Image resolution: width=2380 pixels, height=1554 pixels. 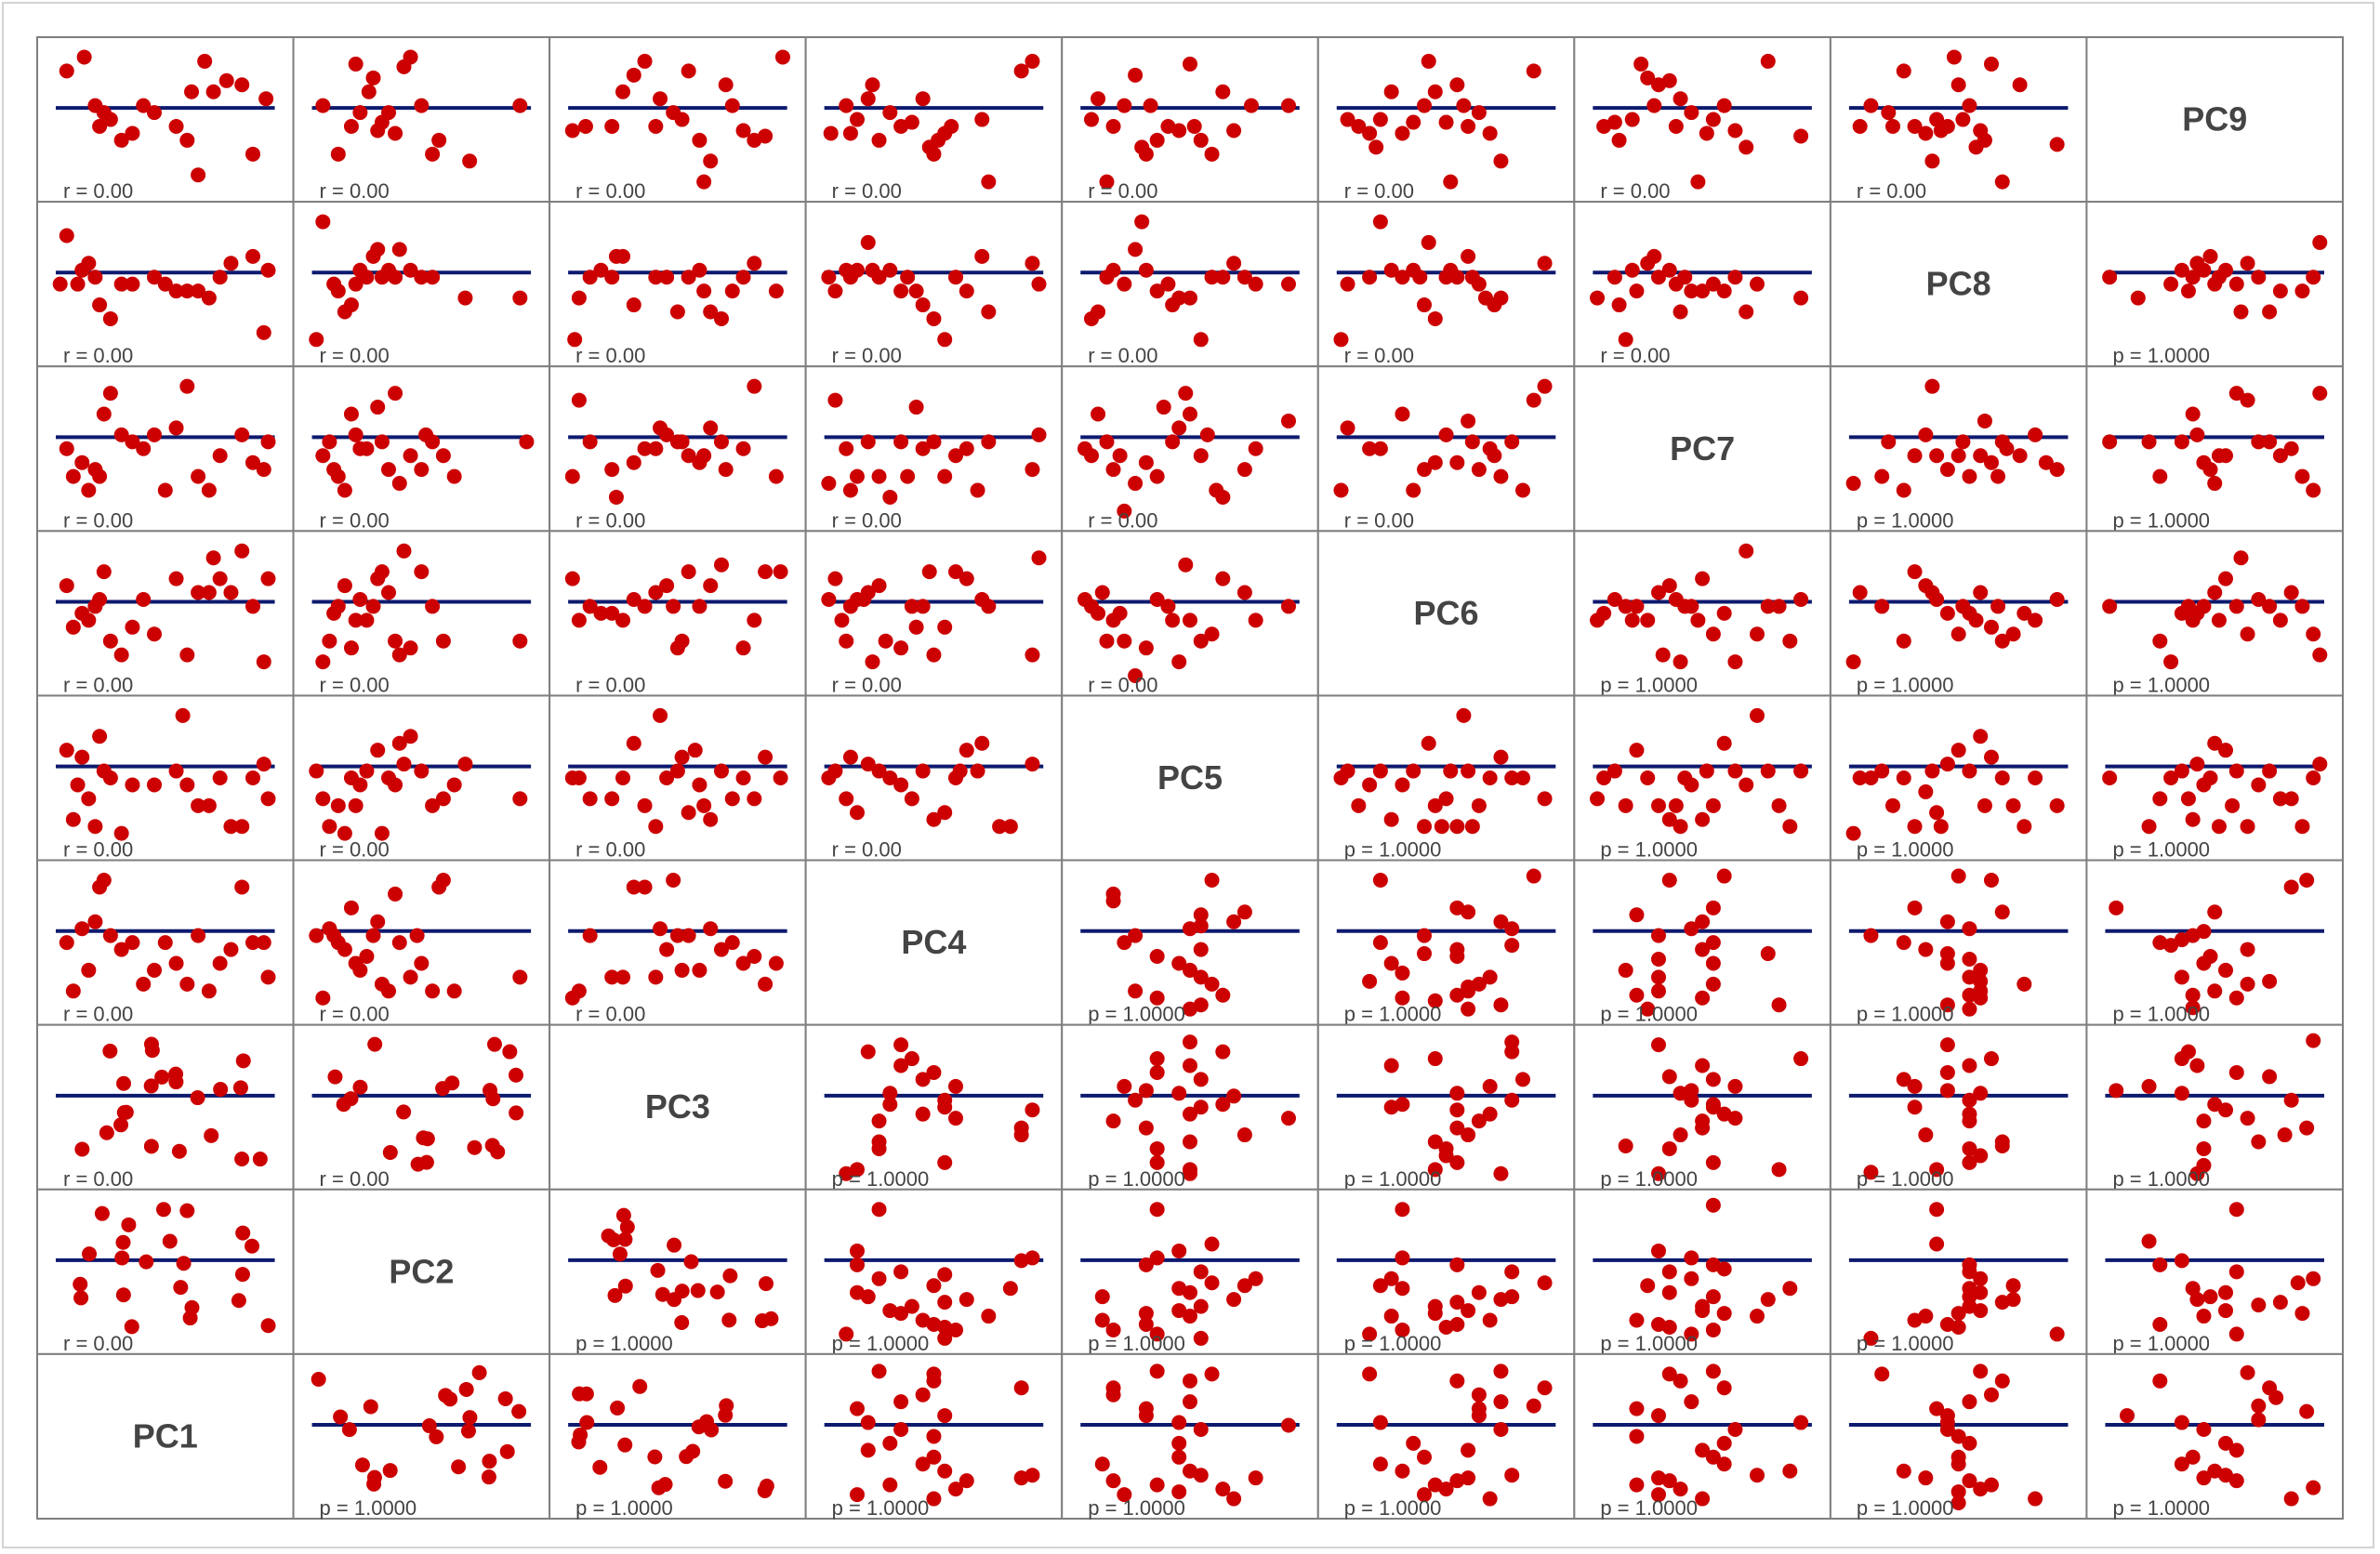 I want to click on cell-pc4-pc3: r = 0.00, so click(x=678, y=942).